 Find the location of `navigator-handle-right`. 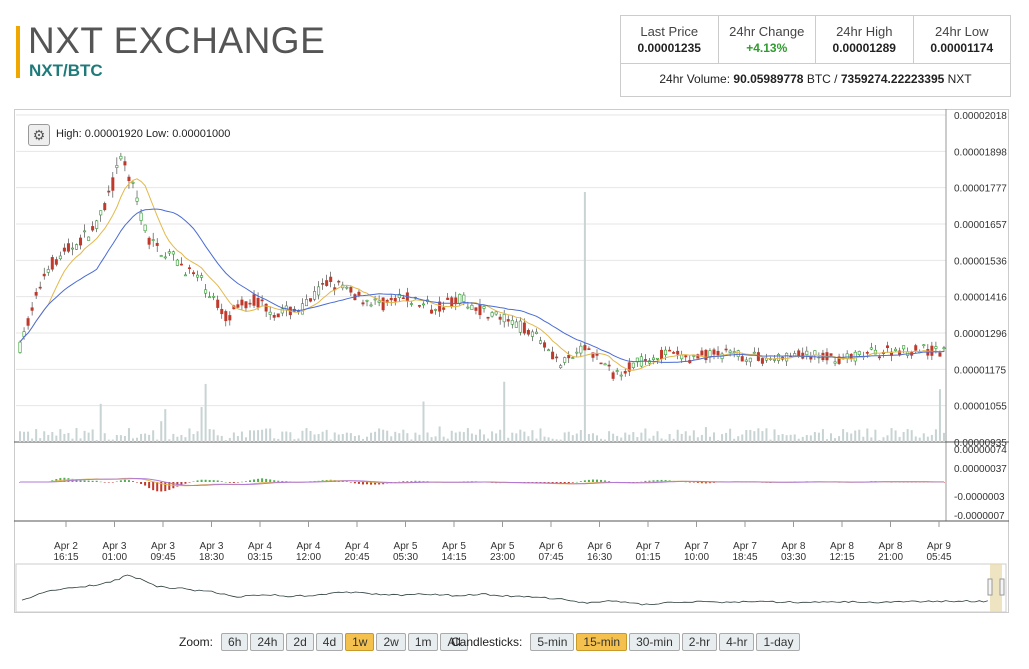

navigator-handle-right is located at coordinates (1002, 587).